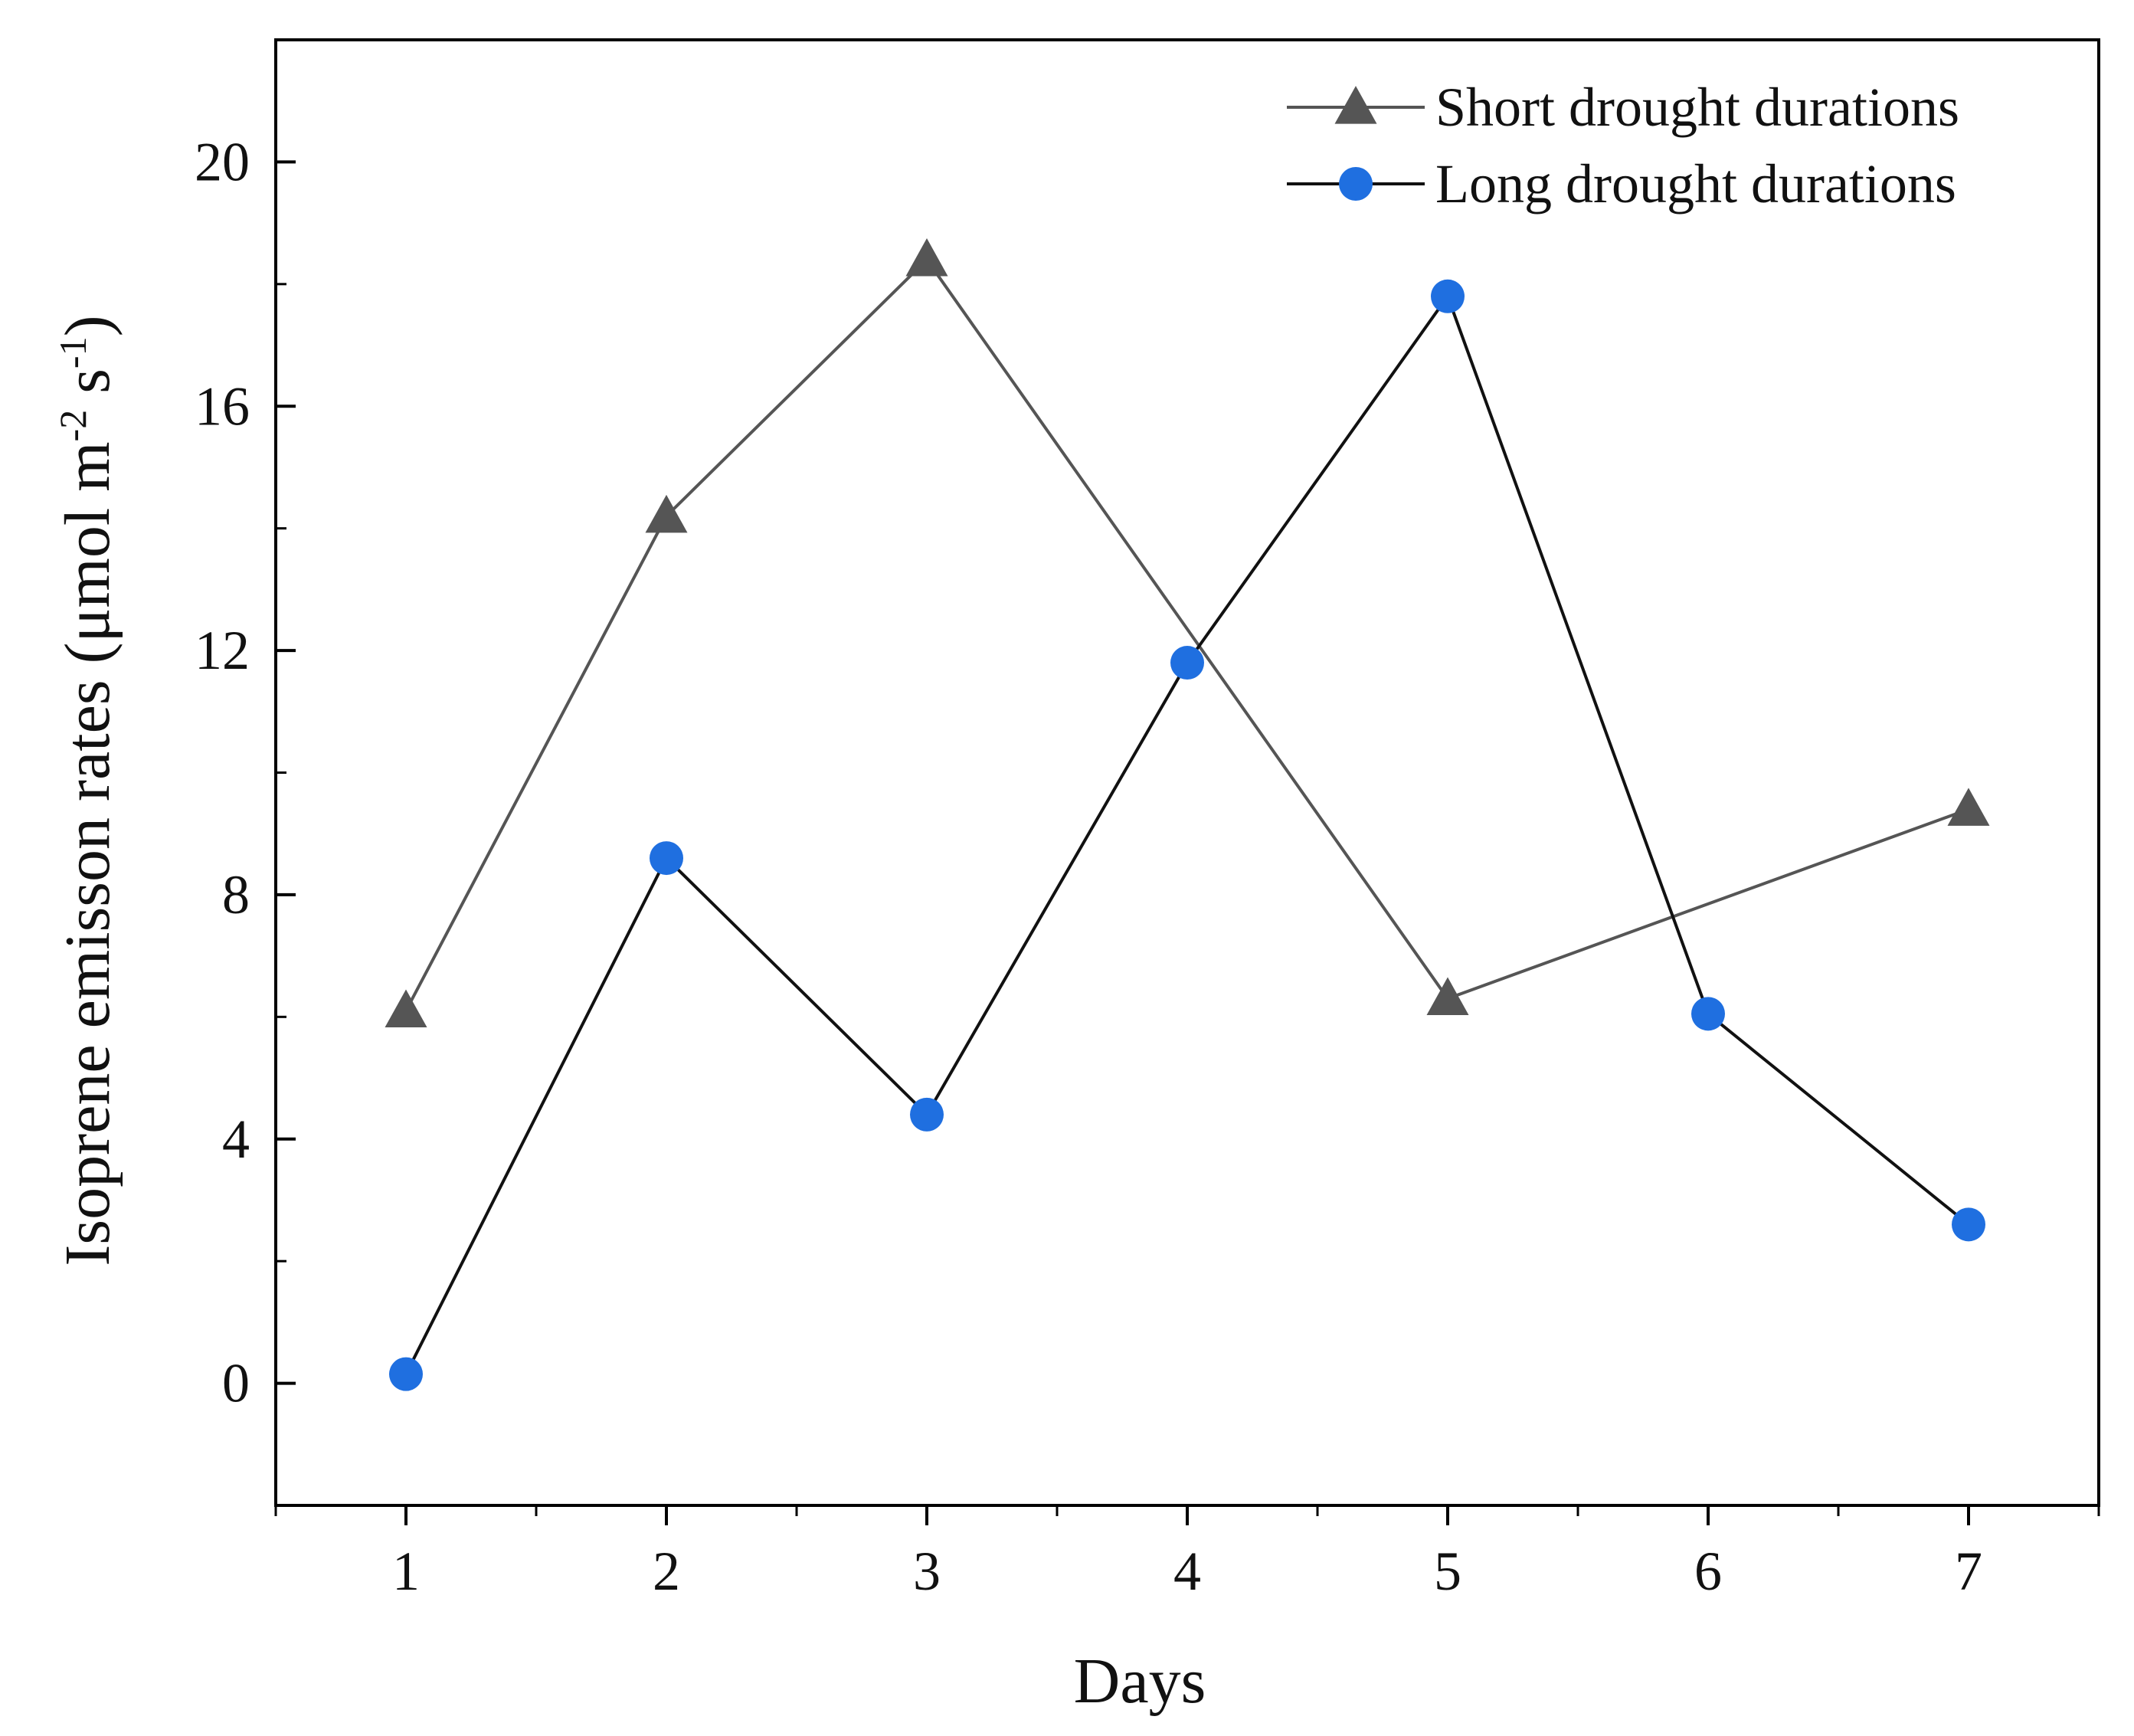  What do you see at coordinates (72, 352) in the screenshot?
I see `y-axis-title-exp2: -1` at bounding box center [72, 352].